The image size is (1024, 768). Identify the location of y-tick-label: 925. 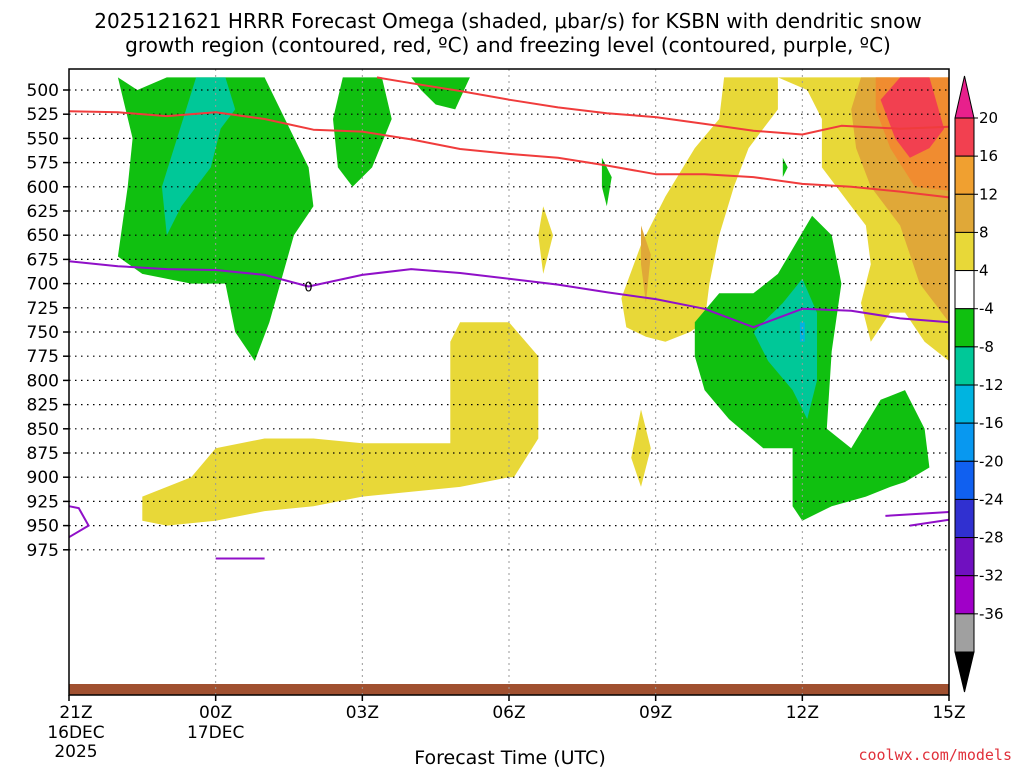
(43, 502).